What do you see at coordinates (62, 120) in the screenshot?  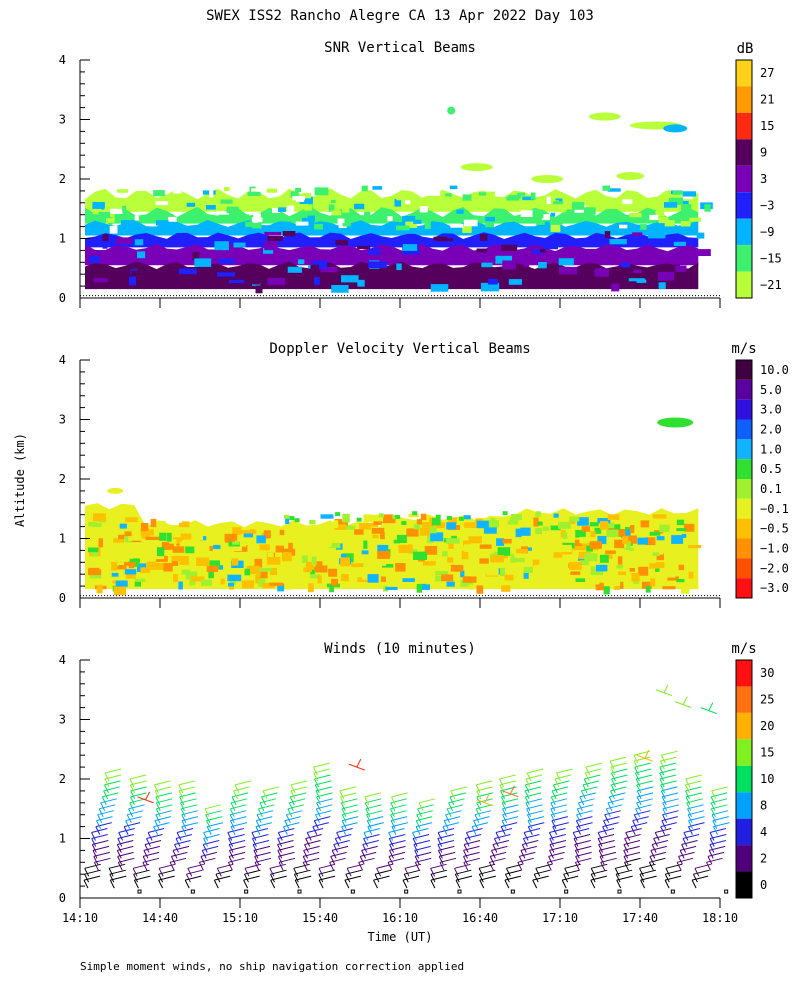 I see `y-tick-label: 3` at bounding box center [62, 120].